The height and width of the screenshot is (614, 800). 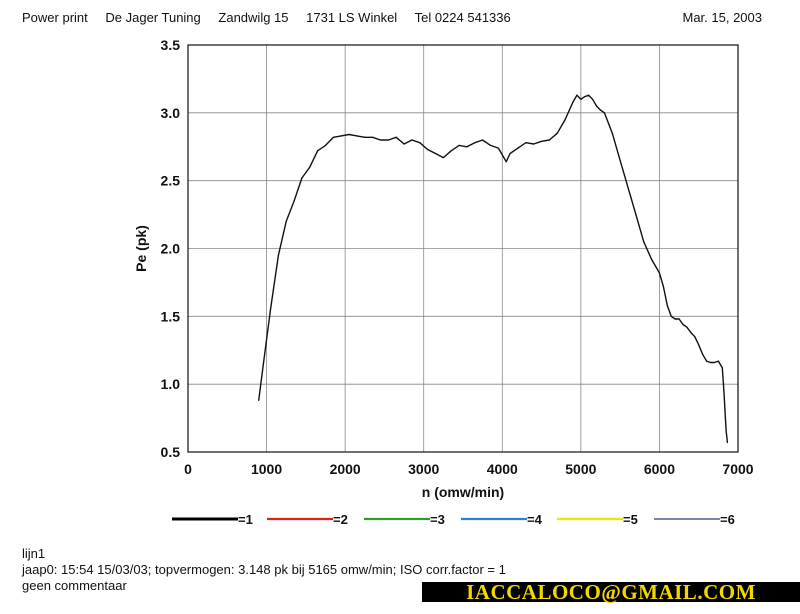 What do you see at coordinates (352, 17) in the screenshot?
I see `company-city: 1731 LS Winkel` at bounding box center [352, 17].